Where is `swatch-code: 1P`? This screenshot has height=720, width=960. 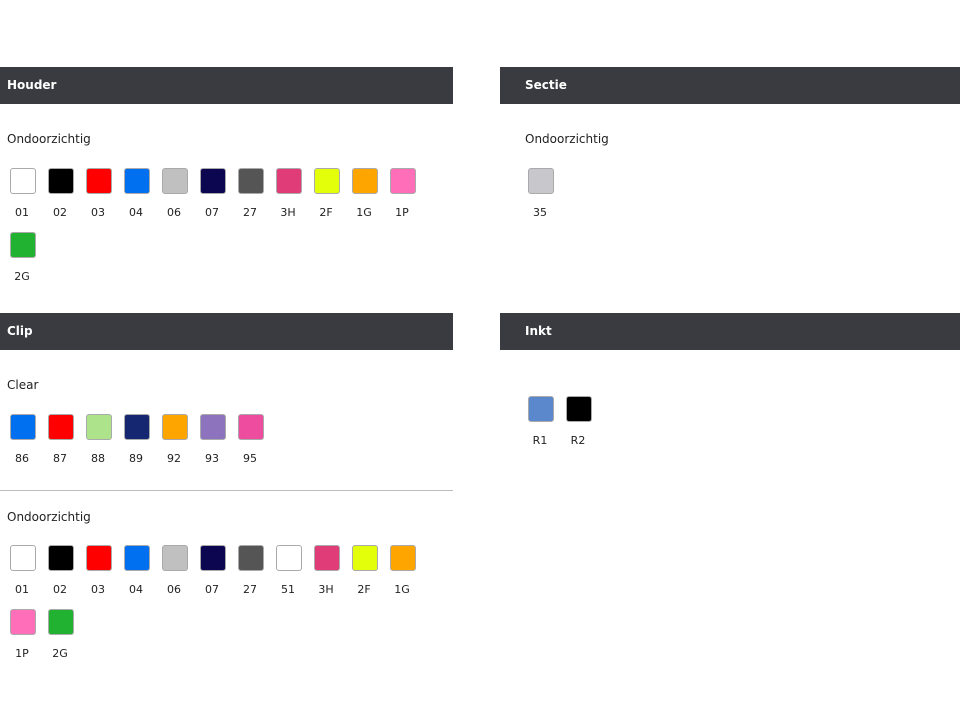 swatch-code: 1P is located at coordinates (402, 212).